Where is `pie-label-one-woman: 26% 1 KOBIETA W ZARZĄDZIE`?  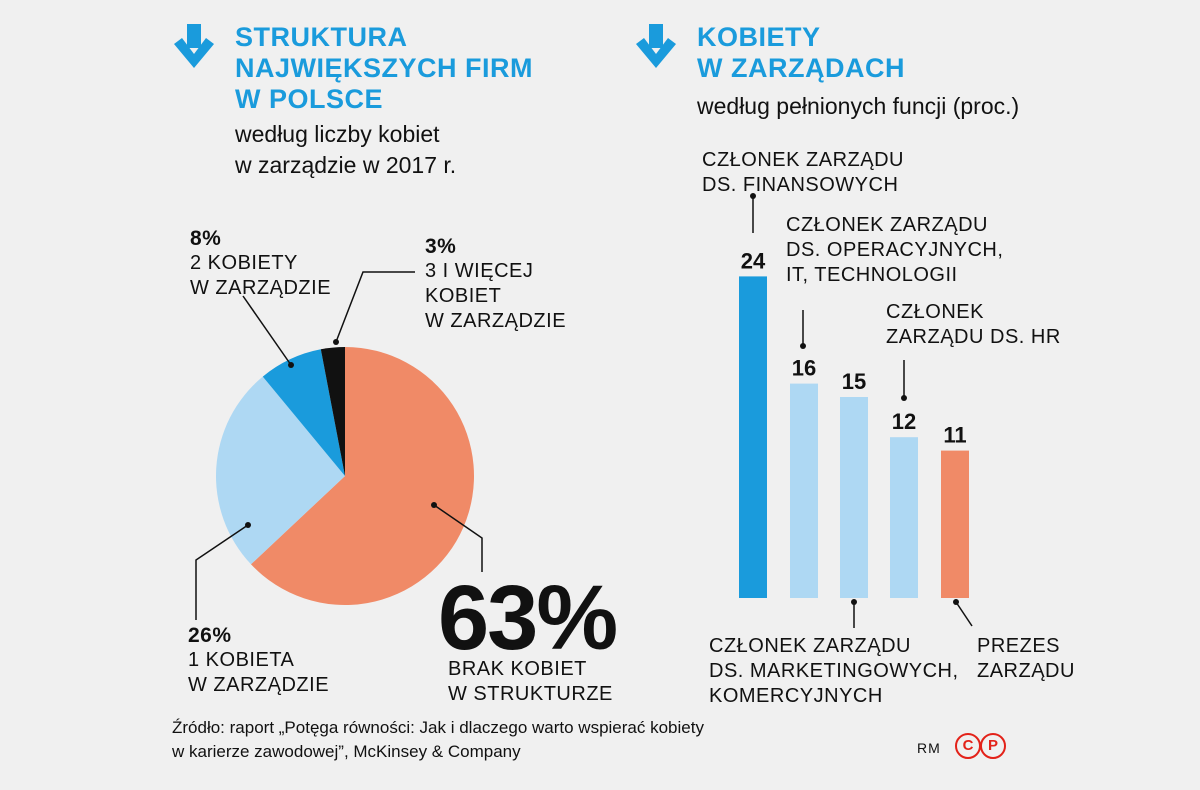 pie-label-one-woman: 26% 1 KOBIETA W ZARZĄDZIE is located at coordinates (259, 660).